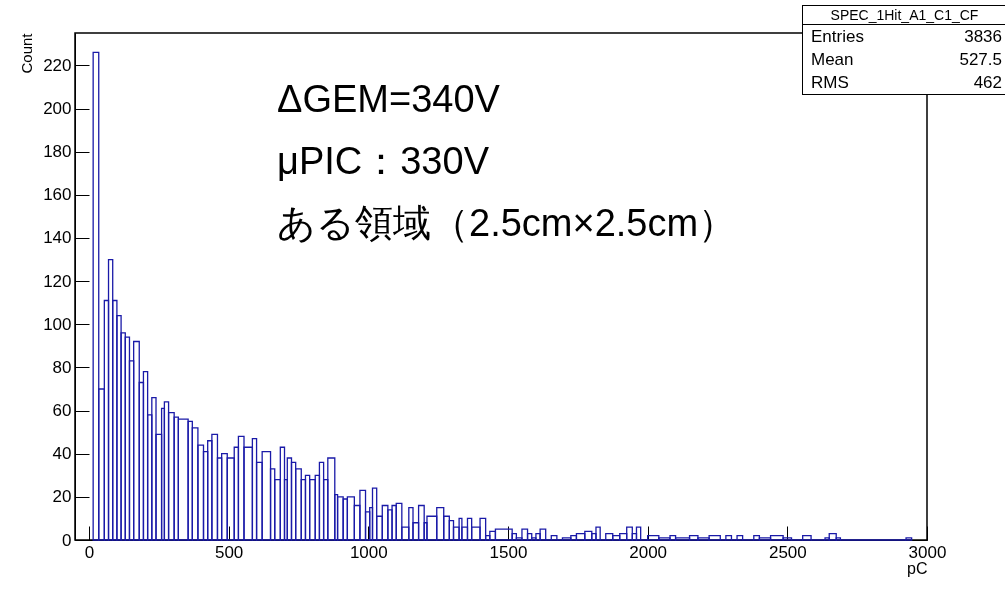  Describe the element at coordinates (927, 552) in the screenshot. I see `x-tick-label: 3000` at that location.